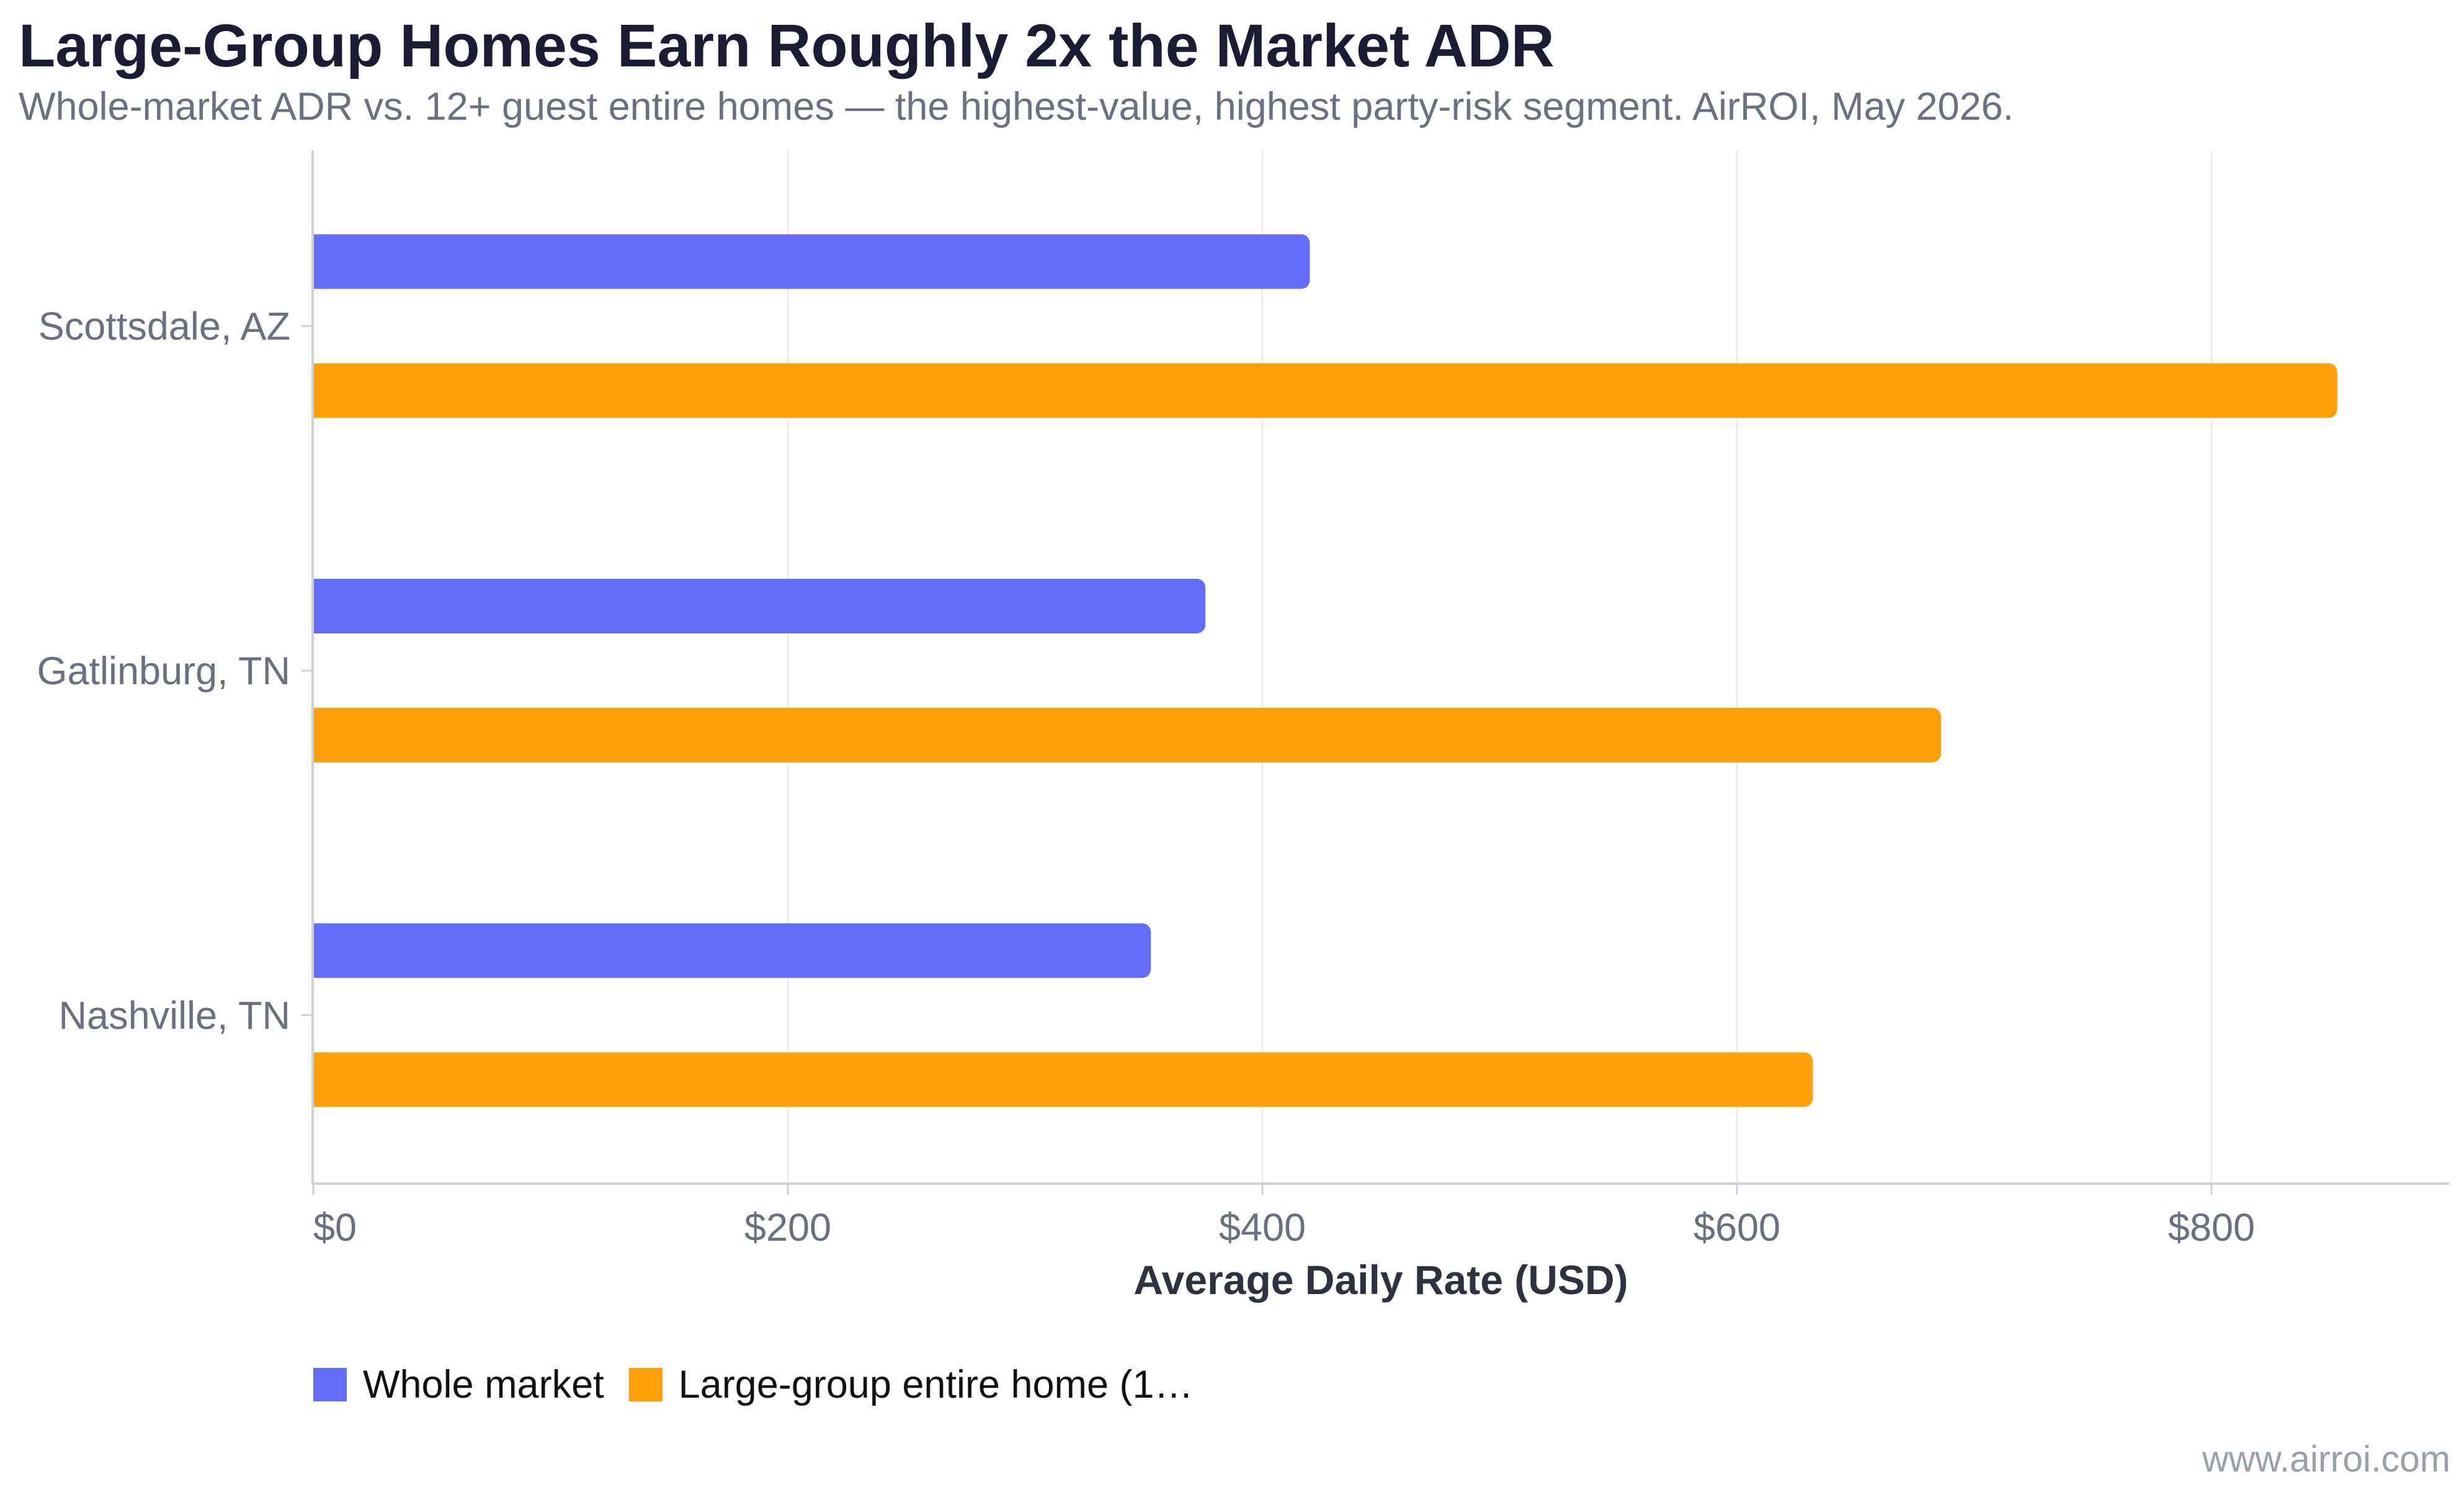  What do you see at coordinates (1381, 1280) in the screenshot?
I see `x-axis-title: Average Daily Rate (USD)` at bounding box center [1381, 1280].